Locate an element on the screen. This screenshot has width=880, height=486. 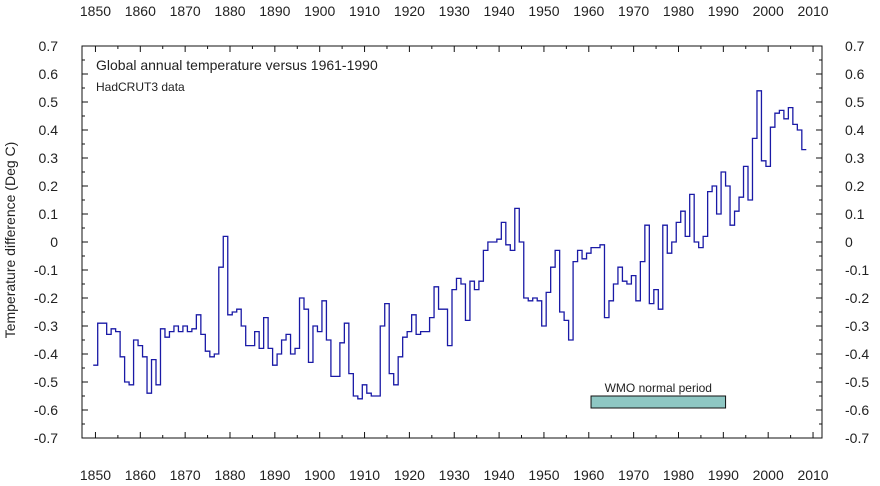
y-tick-label-left: 0.5 is located at coordinates (49, 102).